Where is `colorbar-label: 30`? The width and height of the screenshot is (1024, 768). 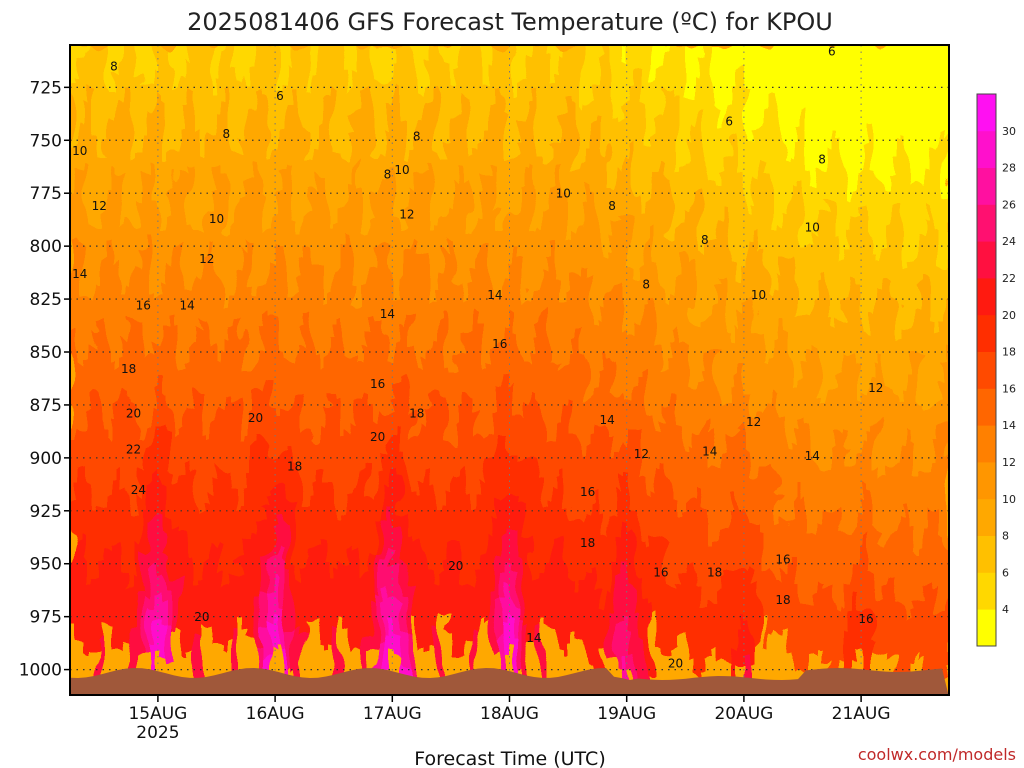
colorbar-label: 30 is located at coordinates (1009, 131).